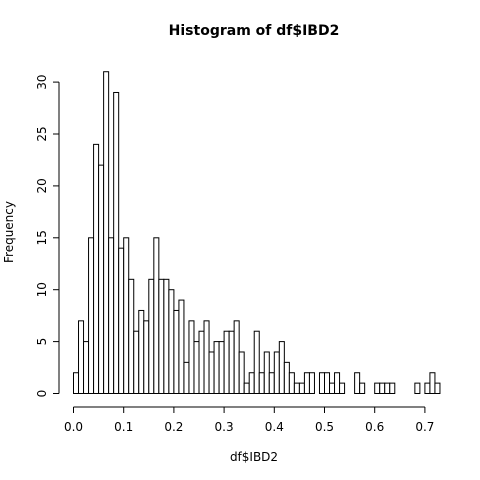  I want to click on y-tick-label: 5, so click(42, 342).